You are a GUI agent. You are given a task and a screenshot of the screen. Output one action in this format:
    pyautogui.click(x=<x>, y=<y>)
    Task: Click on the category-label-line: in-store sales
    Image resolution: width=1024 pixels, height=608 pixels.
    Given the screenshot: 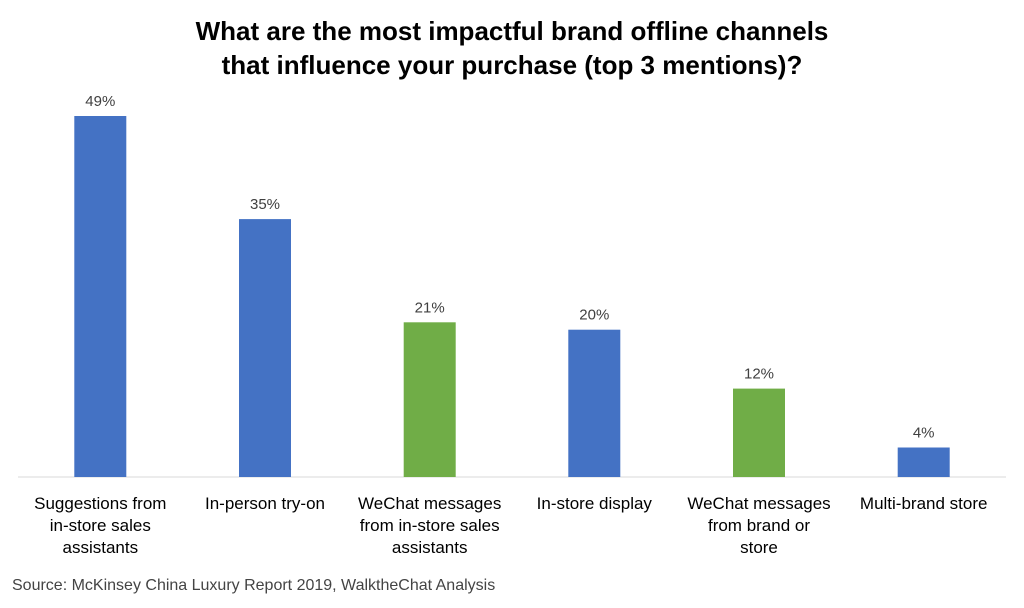 What is the action you would take?
    pyautogui.click(x=100, y=525)
    